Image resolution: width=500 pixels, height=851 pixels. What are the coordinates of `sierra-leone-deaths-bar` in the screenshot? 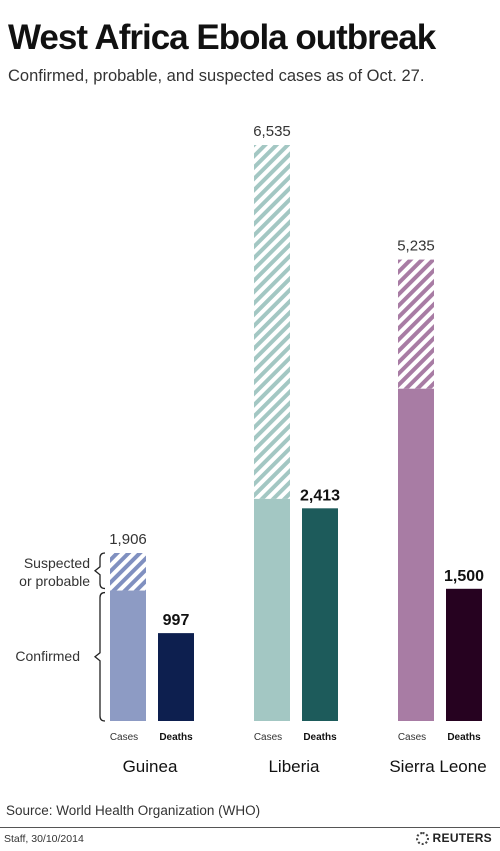 It's located at (464, 654).